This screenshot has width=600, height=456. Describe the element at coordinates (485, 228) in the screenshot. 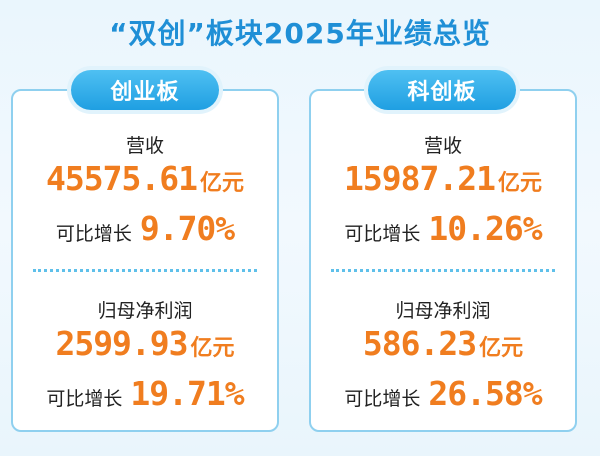

I see `revenue-growth-value: 10.26%` at that location.